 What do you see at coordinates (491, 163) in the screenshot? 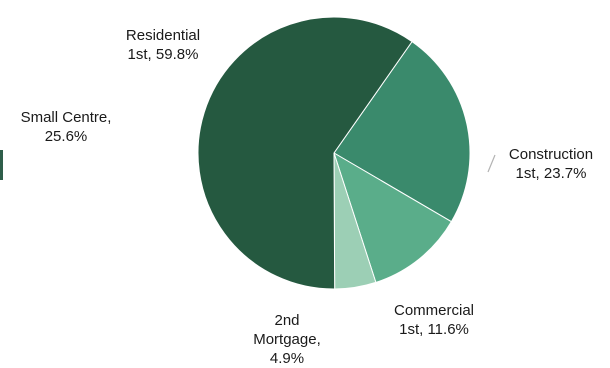
I see `leader-line-construction` at bounding box center [491, 163].